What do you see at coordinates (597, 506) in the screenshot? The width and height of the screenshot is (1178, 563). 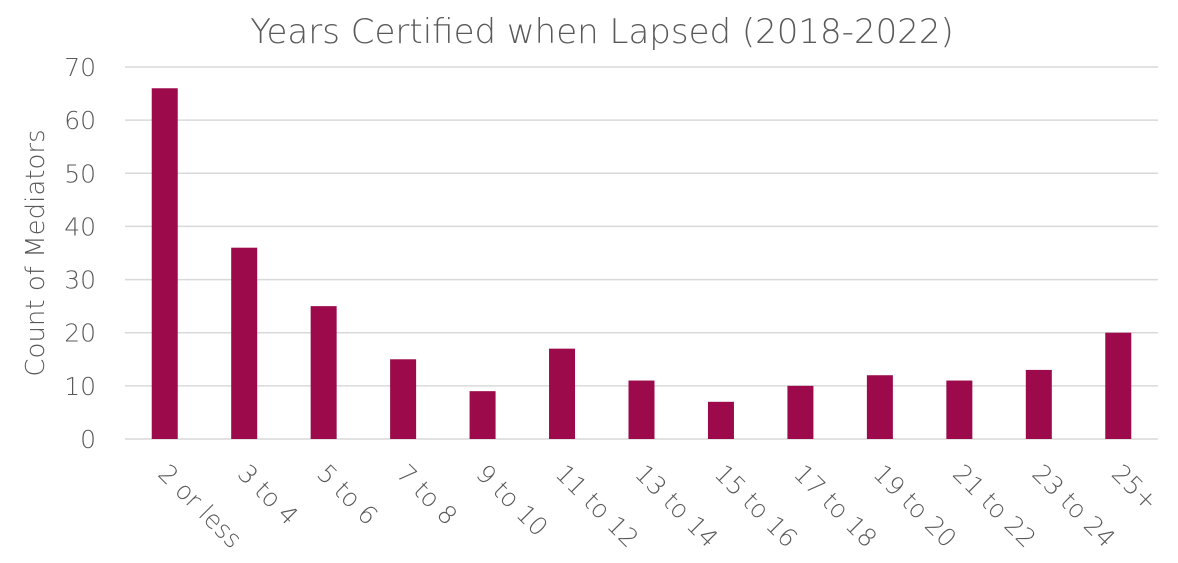 I see `x-tick-label: 11 to 12` at bounding box center [597, 506].